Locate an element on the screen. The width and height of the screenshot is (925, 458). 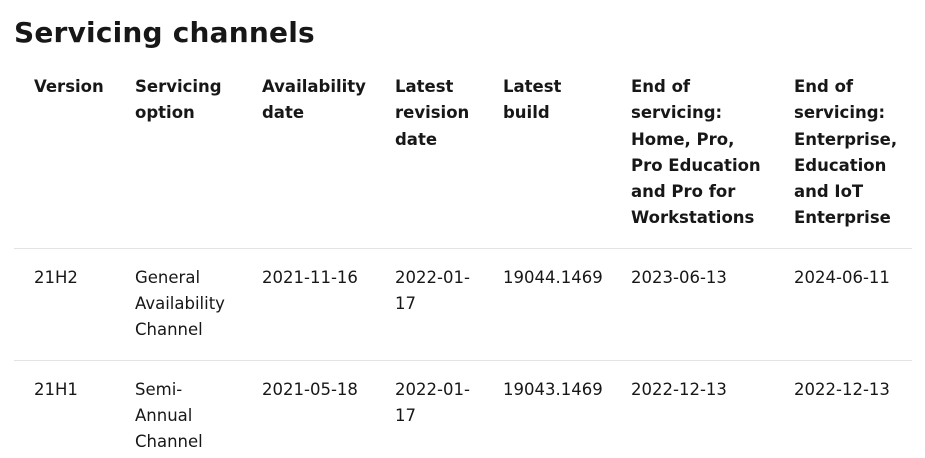
column-header-version: Version is located at coordinates (64, 161).